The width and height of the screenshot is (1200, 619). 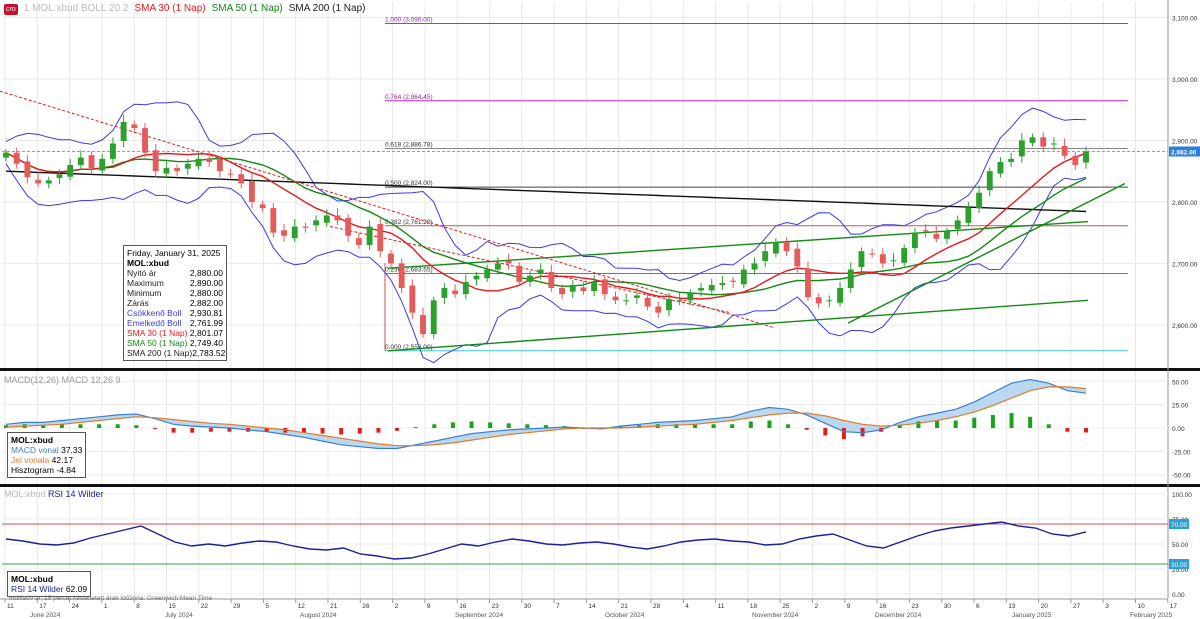 I want to click on x-month-label: November 2024, so click(x=775, y=615).